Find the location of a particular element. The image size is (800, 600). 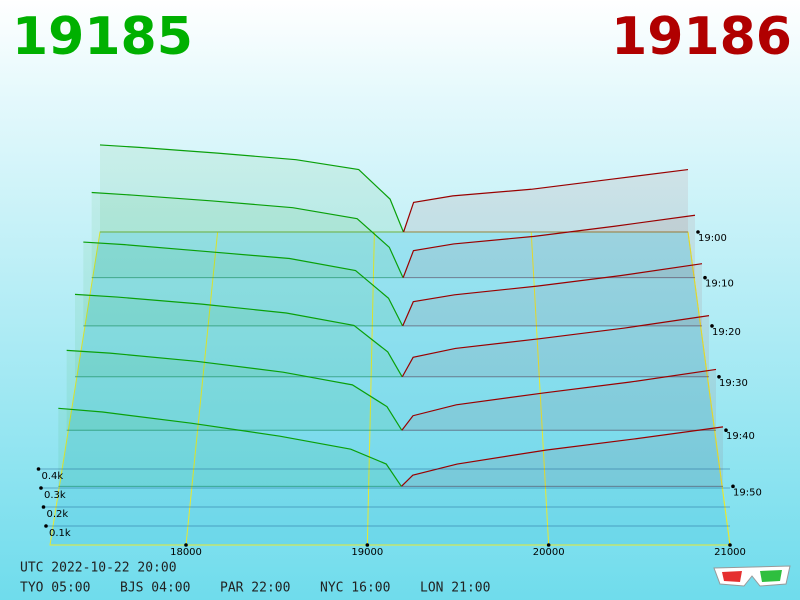

clock: NYC 16:00 is located at coordinates (355, 588).